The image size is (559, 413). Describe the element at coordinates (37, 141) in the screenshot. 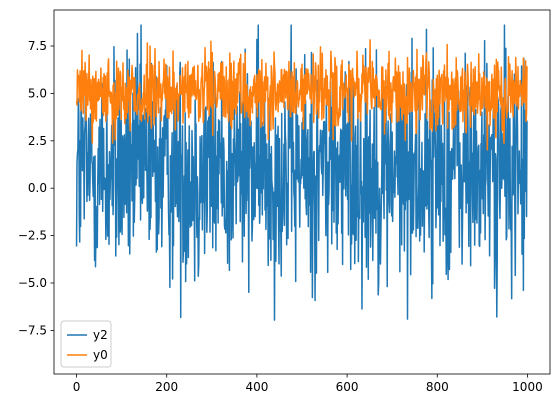

I see `y-tick-label: 2.5` at that location.